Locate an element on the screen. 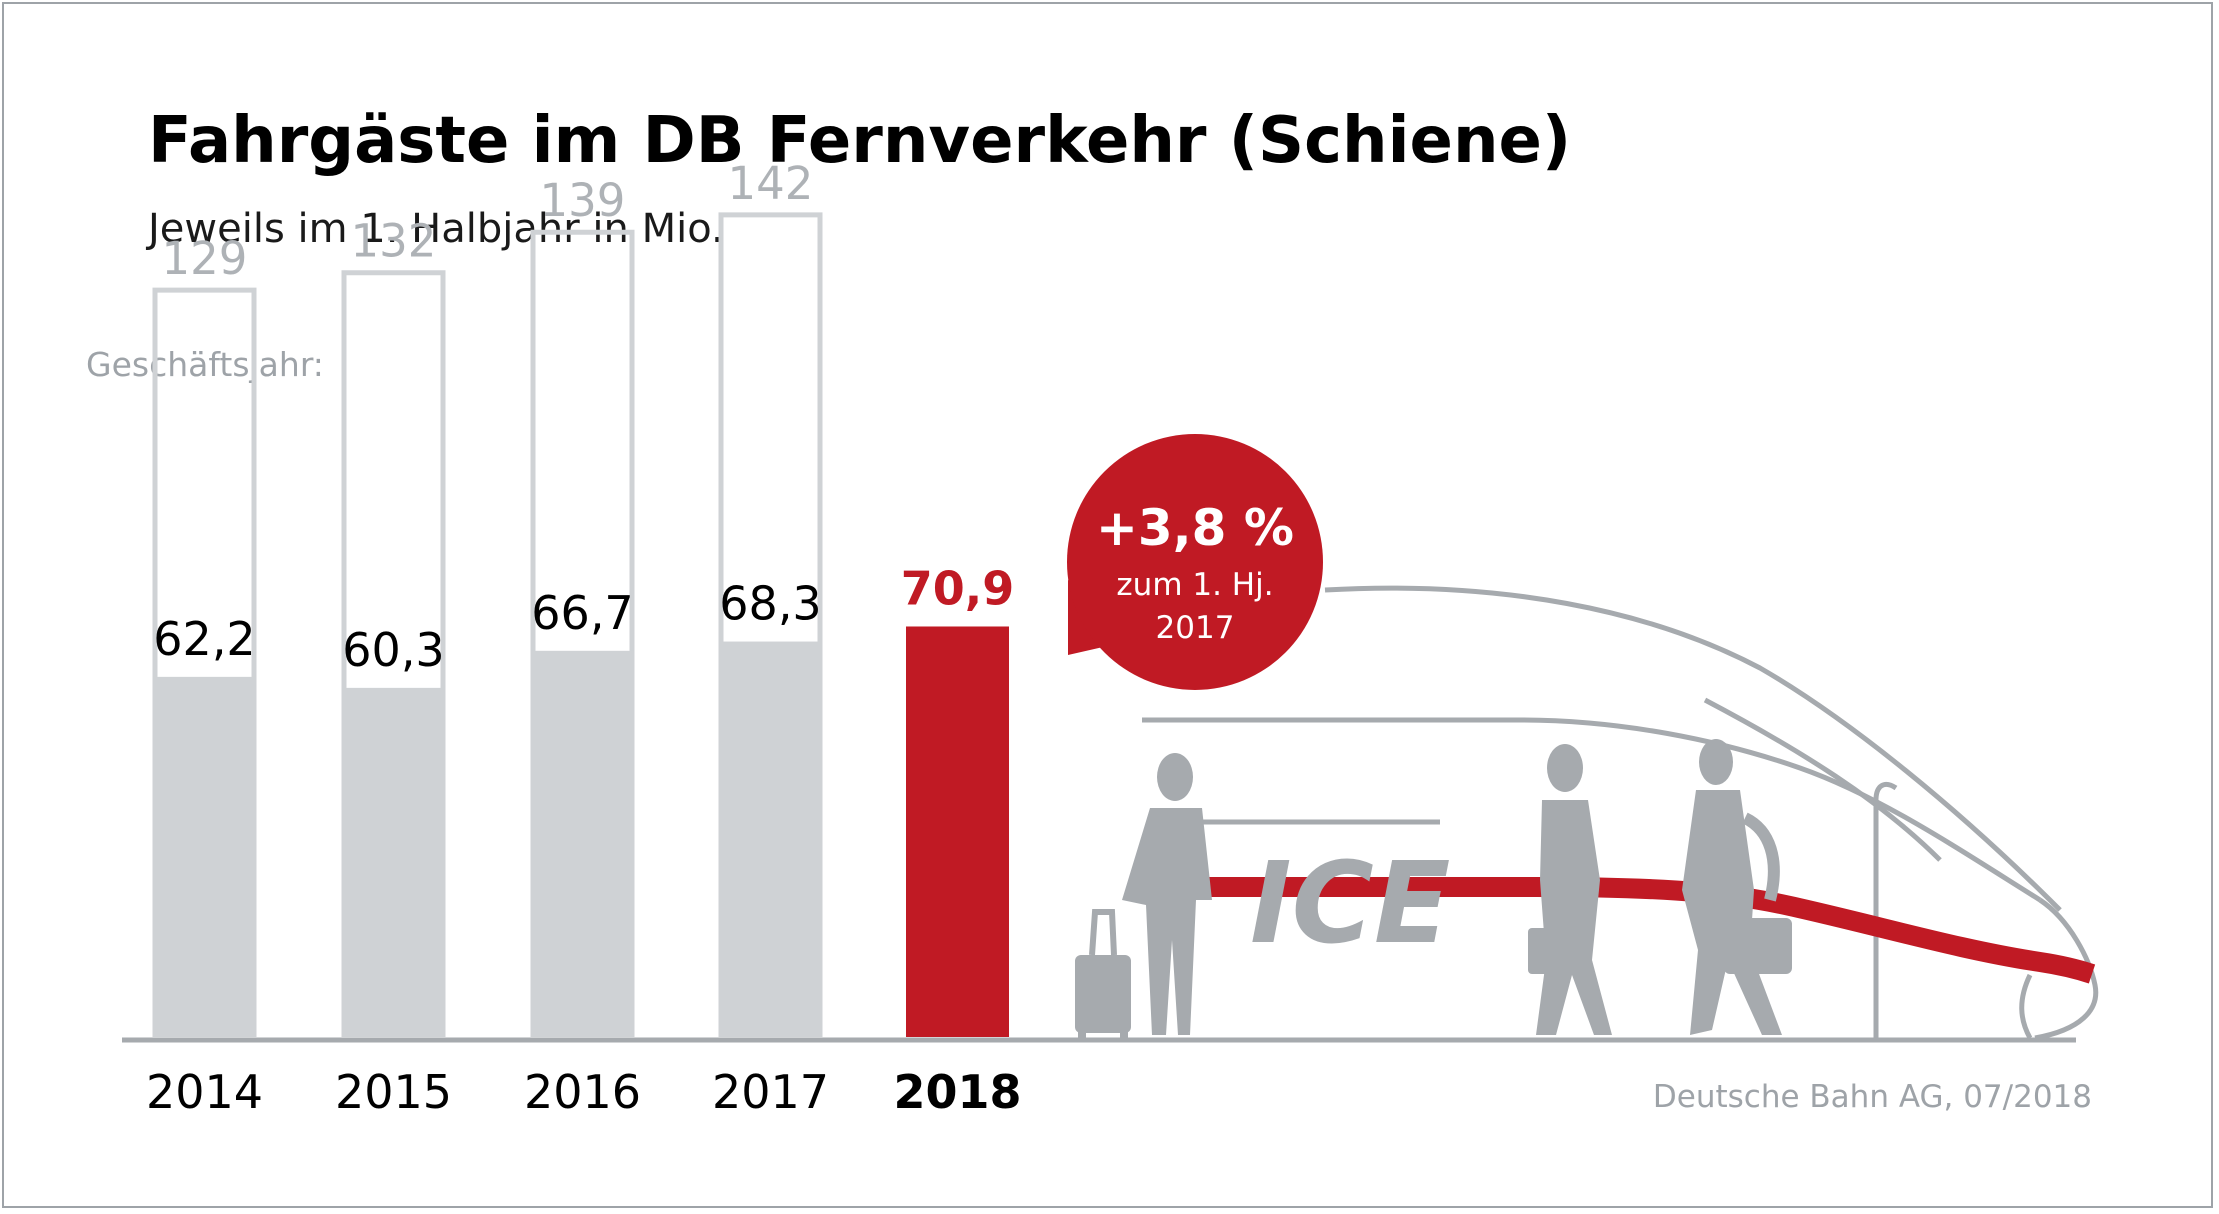 The image size is (2219, 1214). x-tick-label-2017: 2017 is located at coordinates (770, 1092).